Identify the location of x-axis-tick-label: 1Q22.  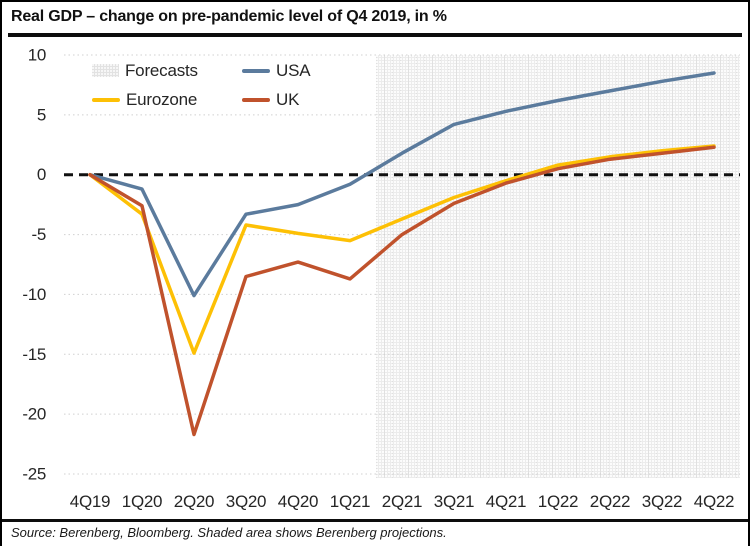
(558, 501).